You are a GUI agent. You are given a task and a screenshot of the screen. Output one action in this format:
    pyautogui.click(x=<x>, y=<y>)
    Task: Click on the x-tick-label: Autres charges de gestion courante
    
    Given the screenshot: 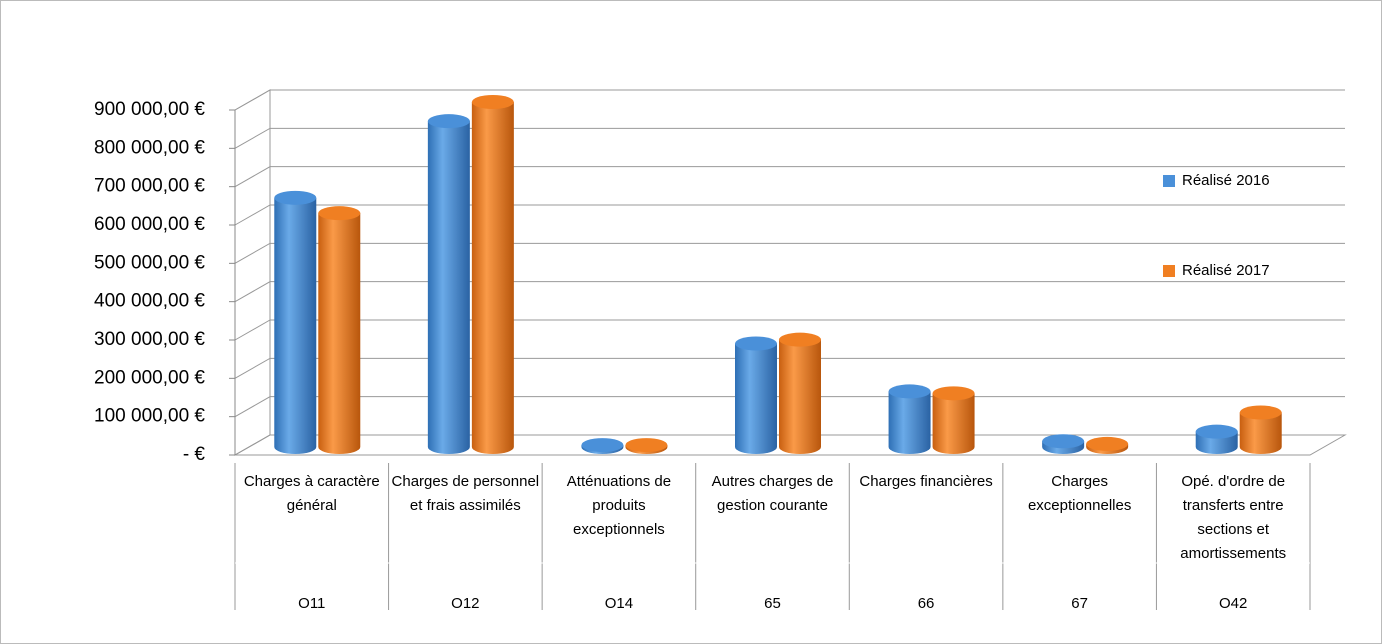 What is the action you would take?
    pyautogui.click(x=772, y=493)
    